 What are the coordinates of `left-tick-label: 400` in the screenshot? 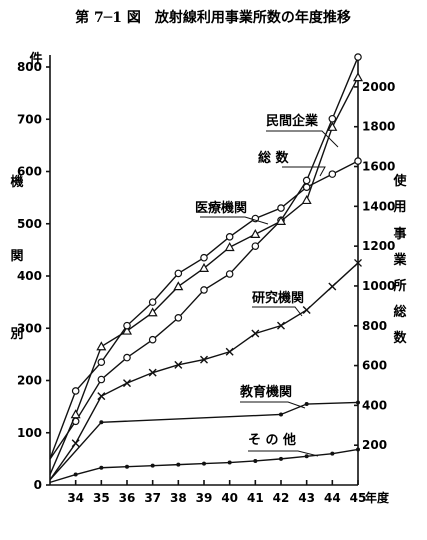 It's located at (29, 276).